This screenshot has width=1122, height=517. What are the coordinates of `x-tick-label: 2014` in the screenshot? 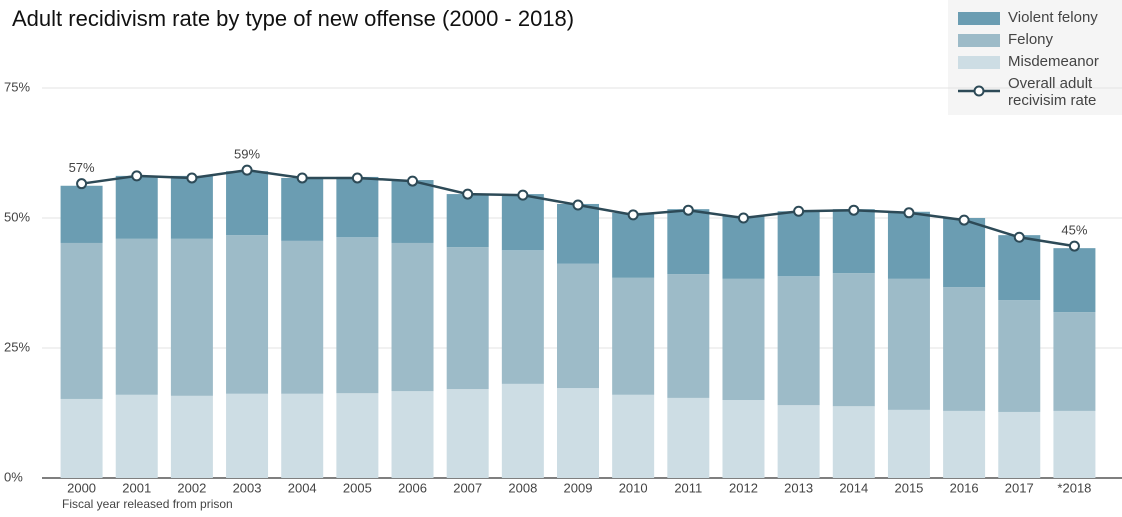 It's located at (853, 487).